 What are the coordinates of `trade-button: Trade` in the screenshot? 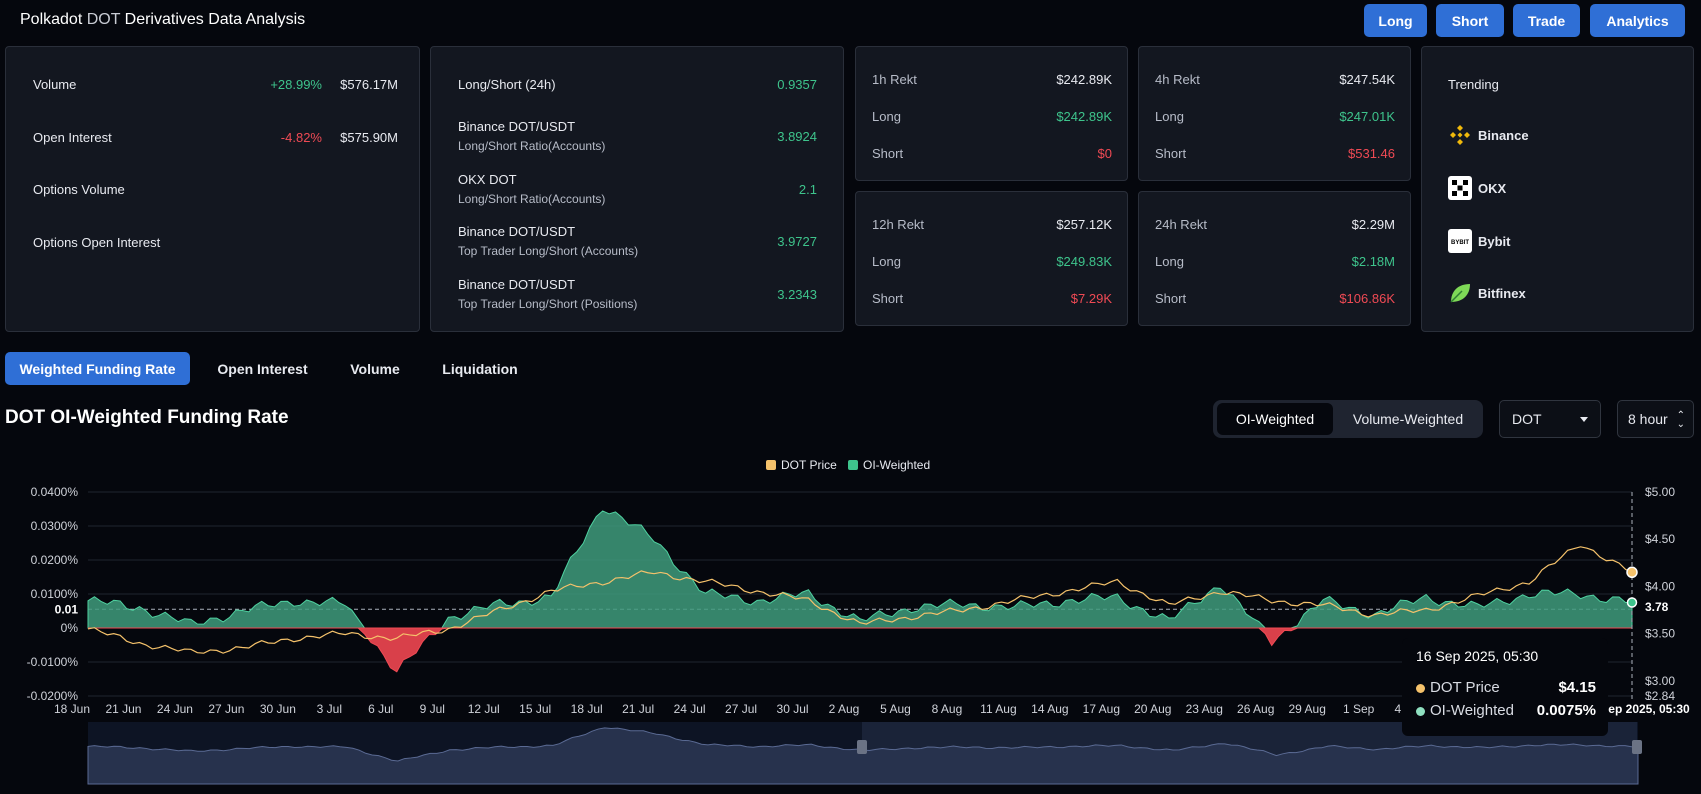 It's located at (1546, 20).